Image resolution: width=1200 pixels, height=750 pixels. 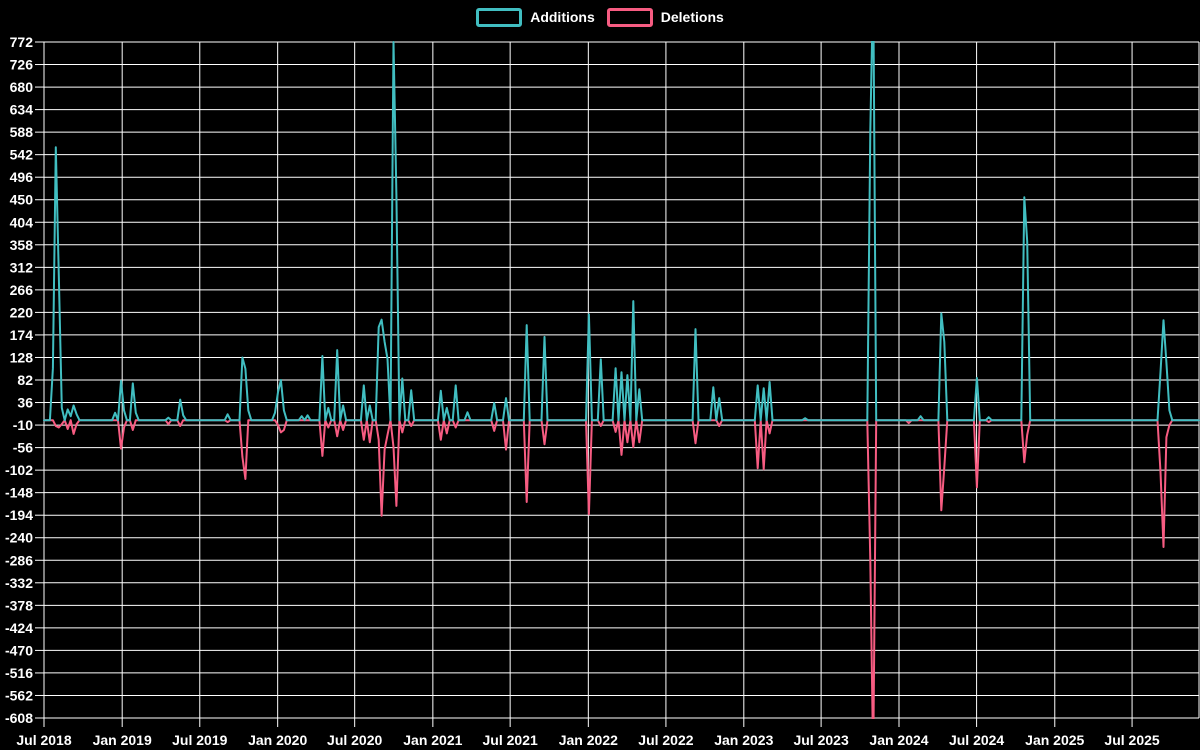 What do you see at coordinates (19, 515) in the screenshot?
I see `y-tick-label: -194` at bounding box center [19, 515].